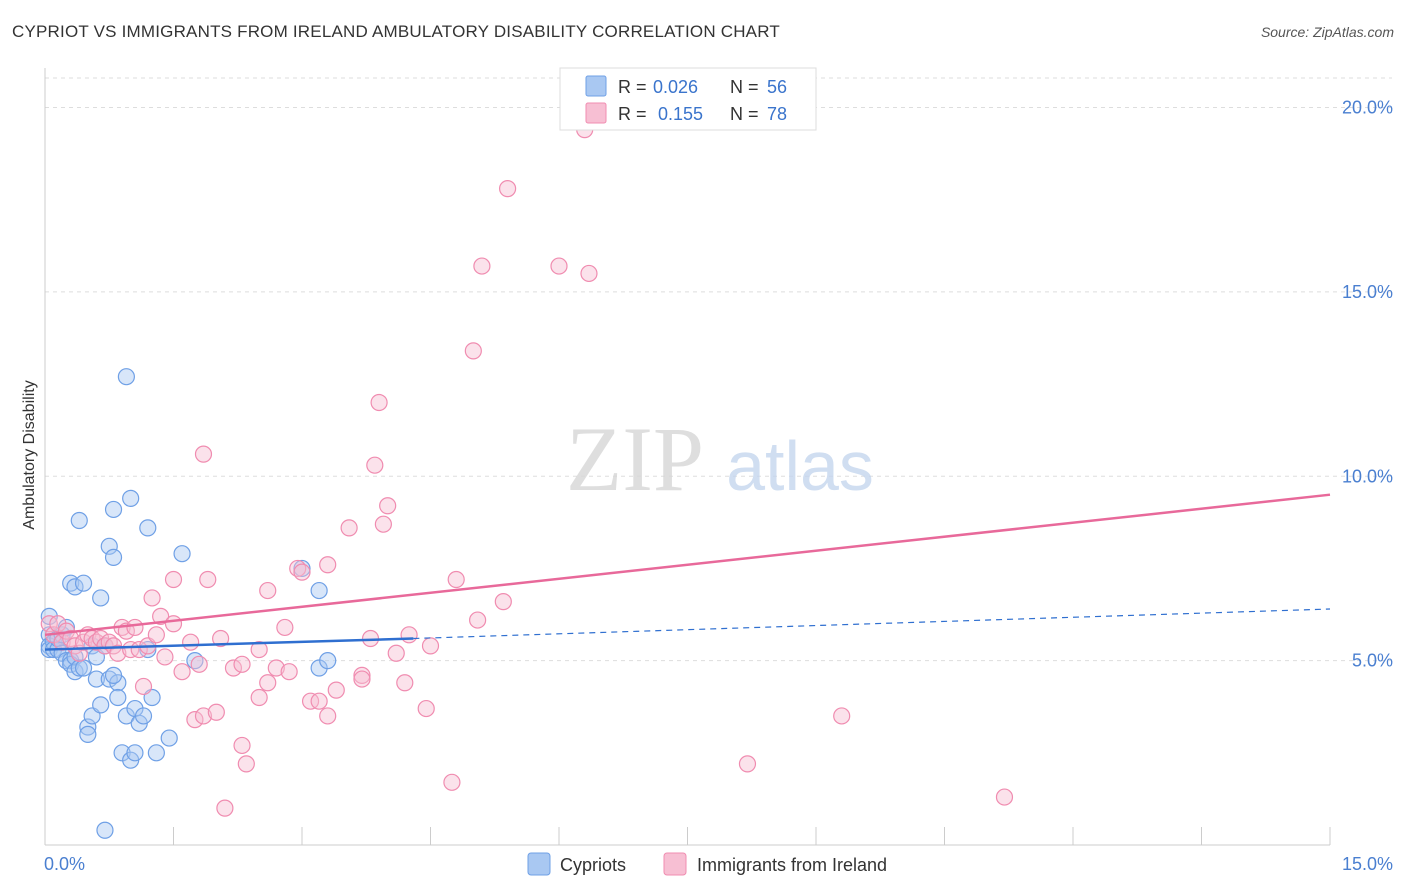 This screenshot has height=892, width=1406. I want to click on ireland-trend-line, so click(687, 565).